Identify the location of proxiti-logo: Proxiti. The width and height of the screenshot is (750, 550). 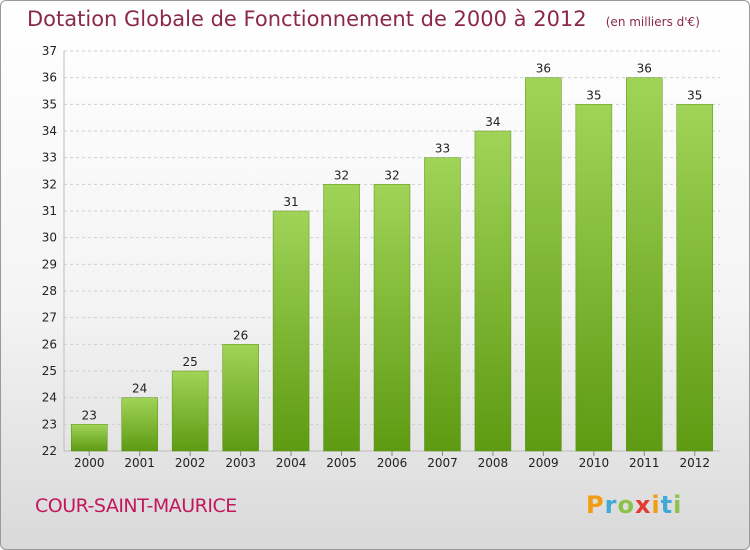
(634, 505).